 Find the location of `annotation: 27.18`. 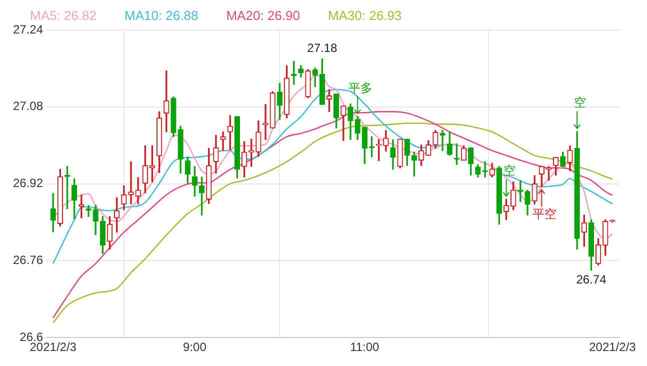

annotation: 27.18 is located at coordinates (322, 48).